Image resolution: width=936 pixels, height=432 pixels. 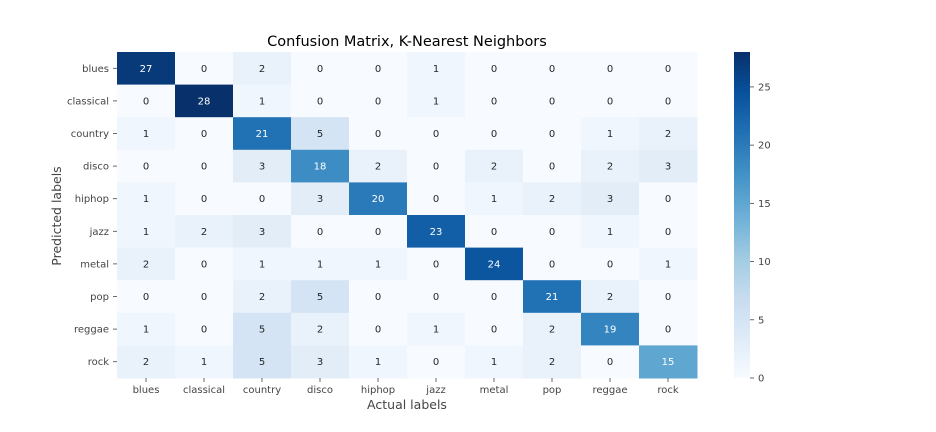 I want to click on y-tick-label: reggae, so click(x=91, y=330).